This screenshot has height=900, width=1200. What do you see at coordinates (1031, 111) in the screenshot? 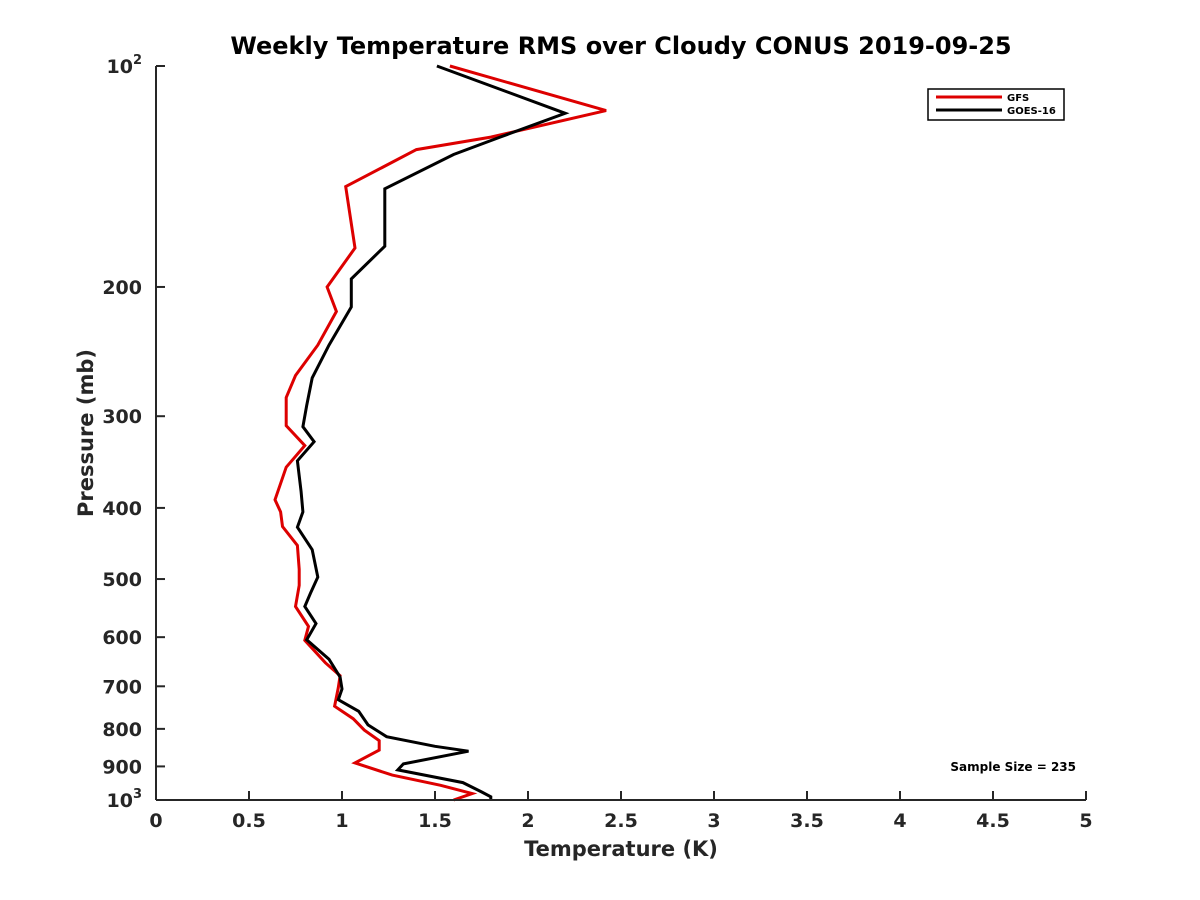
I see `legend-label-goes16: GOES-16` at bounding box center [1031, 111].